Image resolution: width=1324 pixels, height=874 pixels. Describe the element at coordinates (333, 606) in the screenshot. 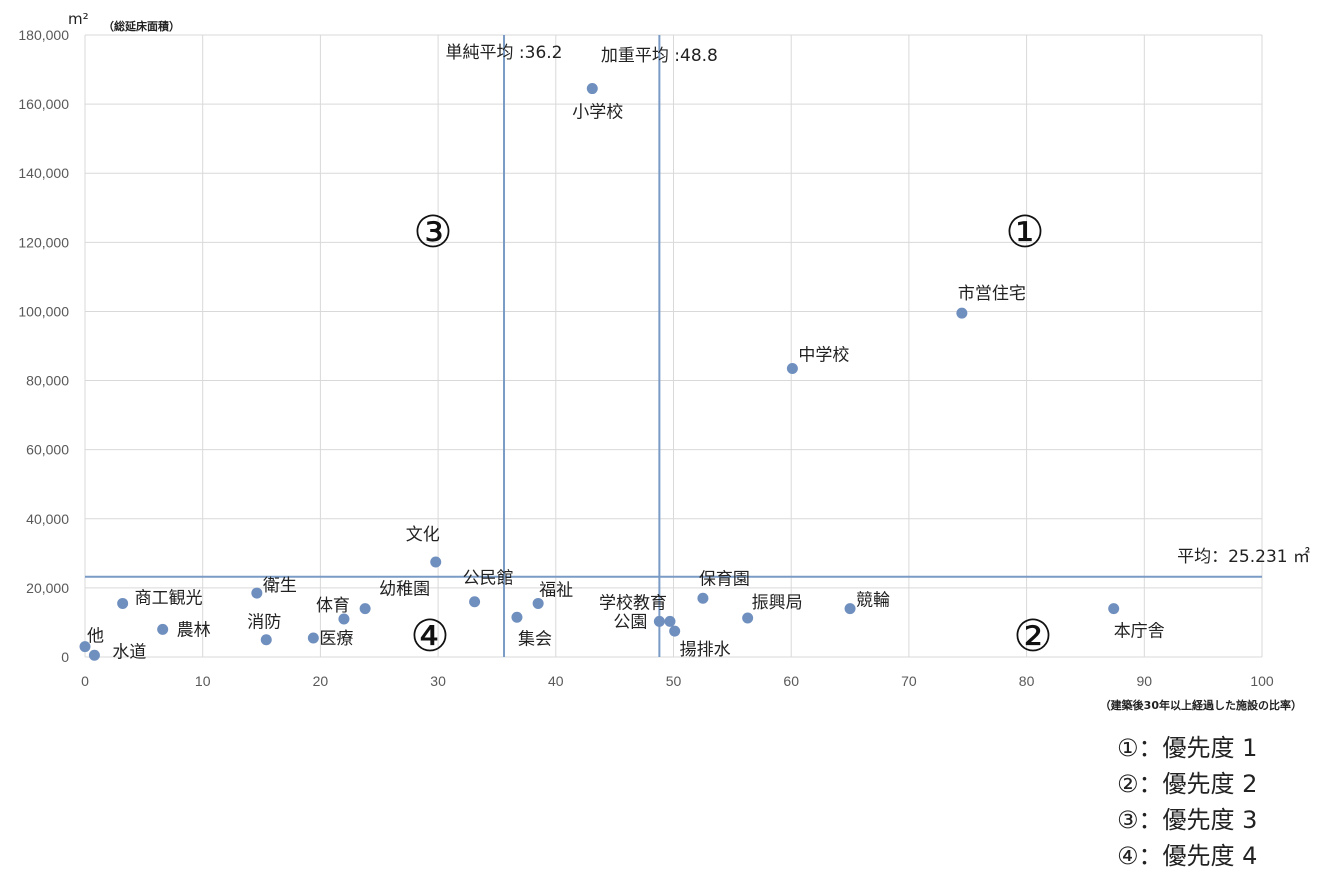

I see `data-point-label: 体育` at that location.